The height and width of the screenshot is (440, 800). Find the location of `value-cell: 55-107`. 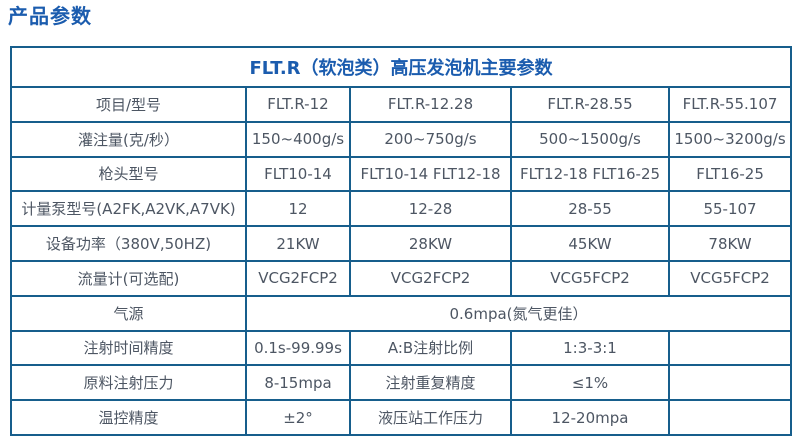

value-cell: 55-107 is located at coordinates (730, 209).